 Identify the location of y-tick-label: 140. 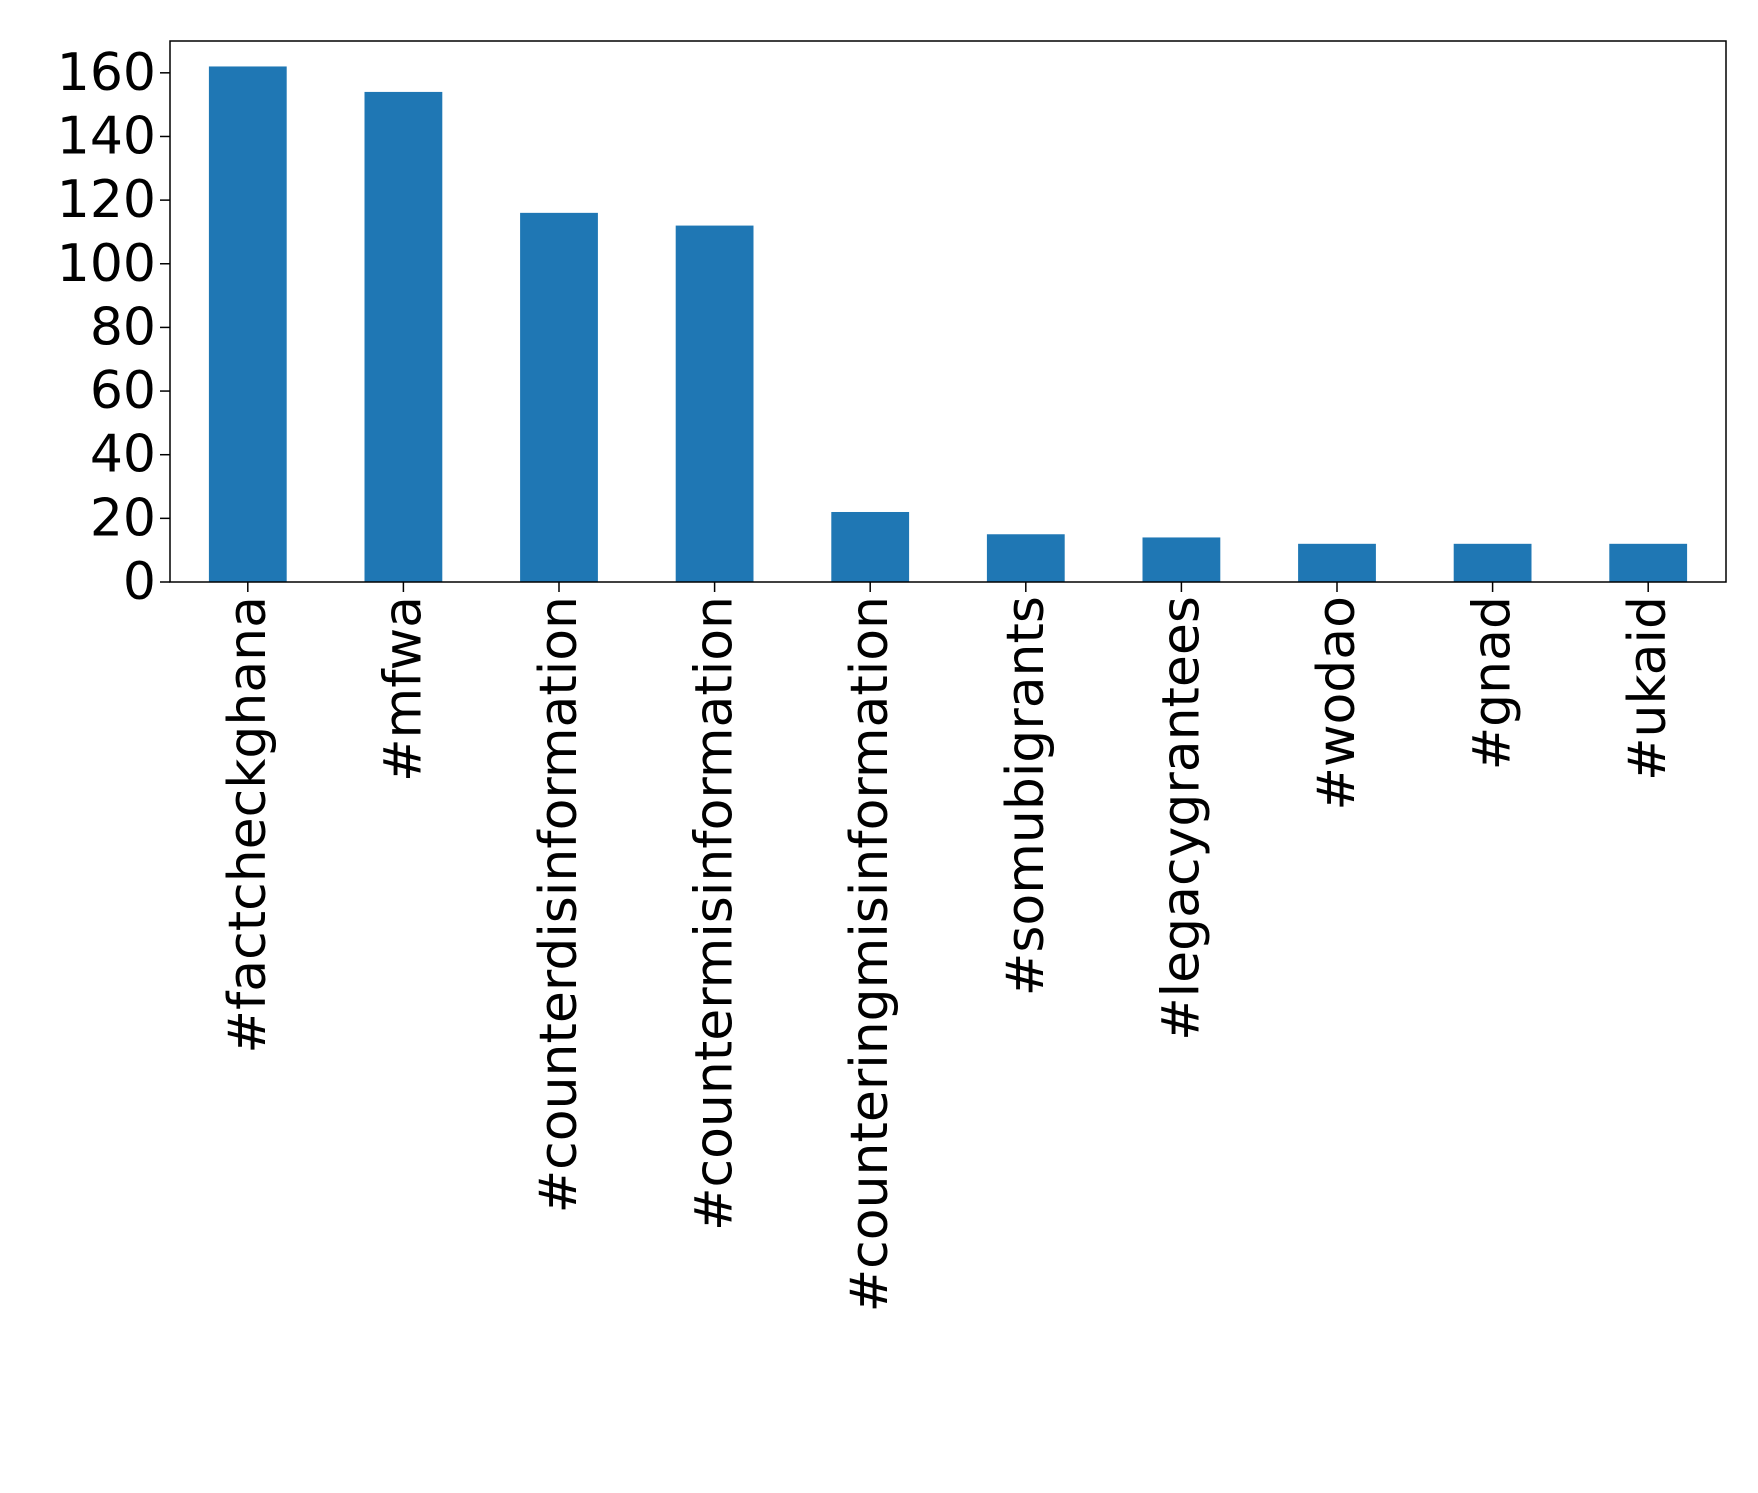
(106, 136).